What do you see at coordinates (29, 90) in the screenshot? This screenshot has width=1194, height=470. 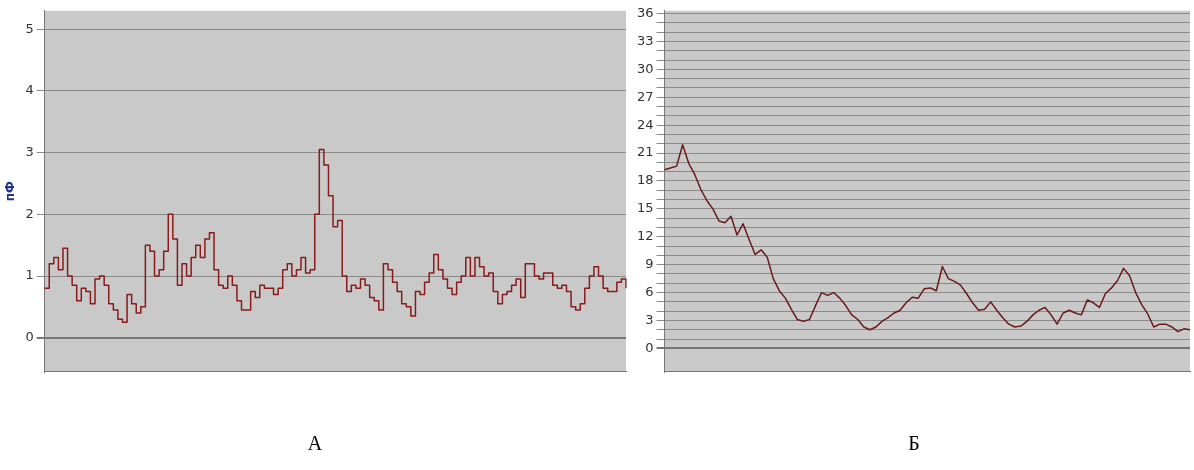 I see `y-tick-label: 4` at bounding box center [29, 90].